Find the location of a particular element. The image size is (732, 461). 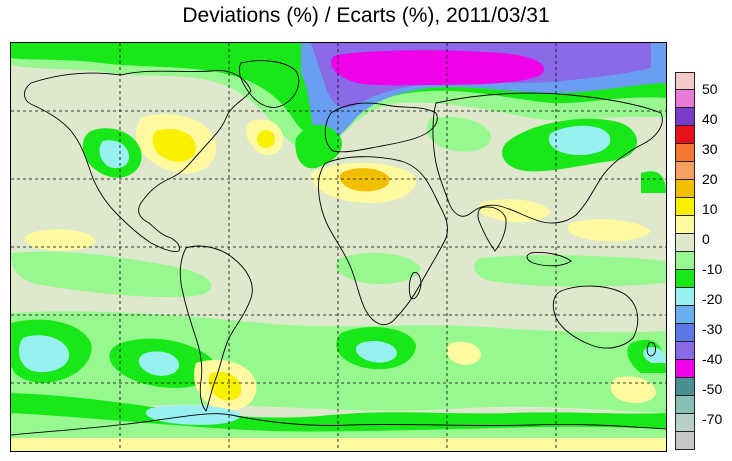

legend-label: 50 is located at coordinates (710, 89).